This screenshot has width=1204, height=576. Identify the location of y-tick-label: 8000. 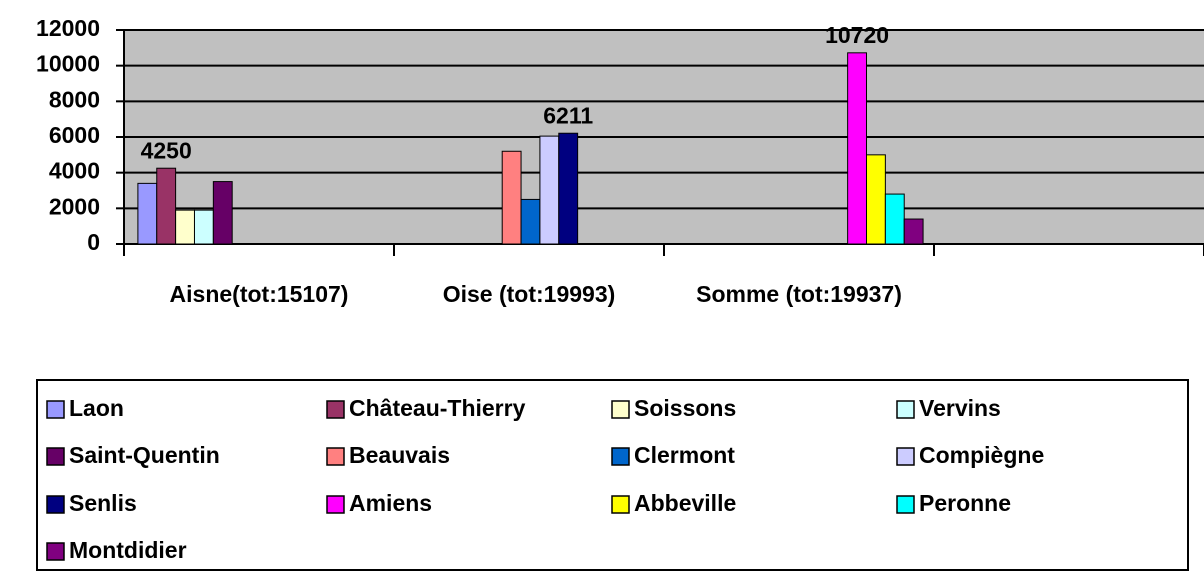
(74, 99).